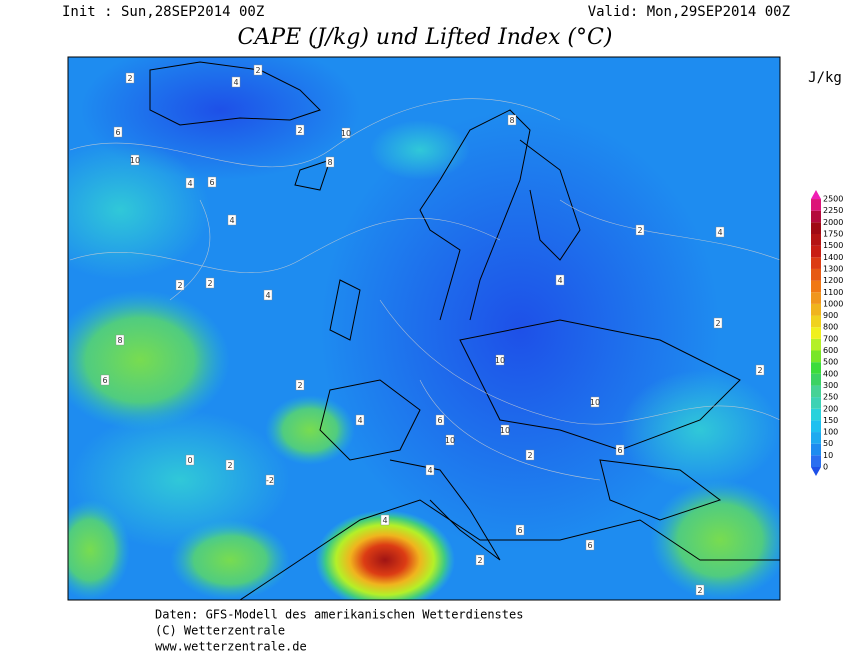  I want to click on colorbar-label: 2500, so click(833, 199).